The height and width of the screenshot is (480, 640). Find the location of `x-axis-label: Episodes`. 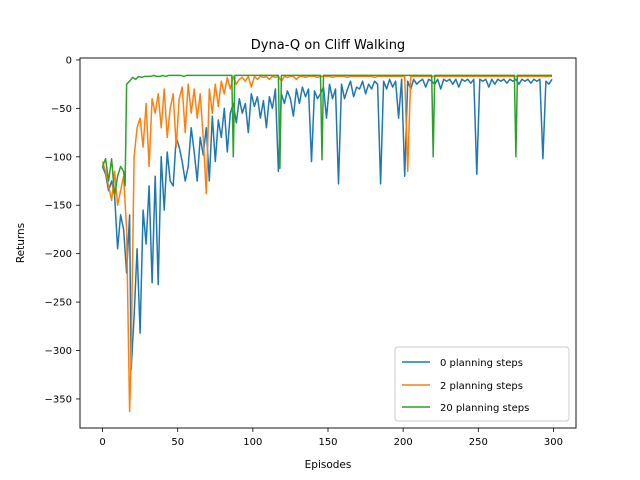

x-axis-label: Episodes is located at coordinates (328, 465).